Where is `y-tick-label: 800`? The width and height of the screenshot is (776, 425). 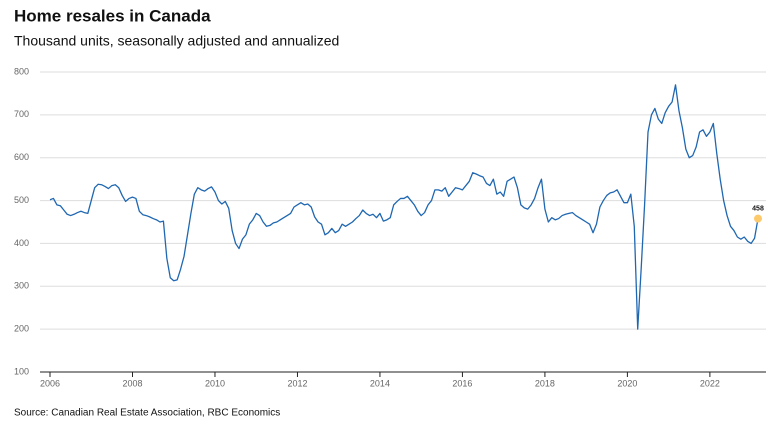 y-tick-label: 800 is located at coordinates (21, 71).